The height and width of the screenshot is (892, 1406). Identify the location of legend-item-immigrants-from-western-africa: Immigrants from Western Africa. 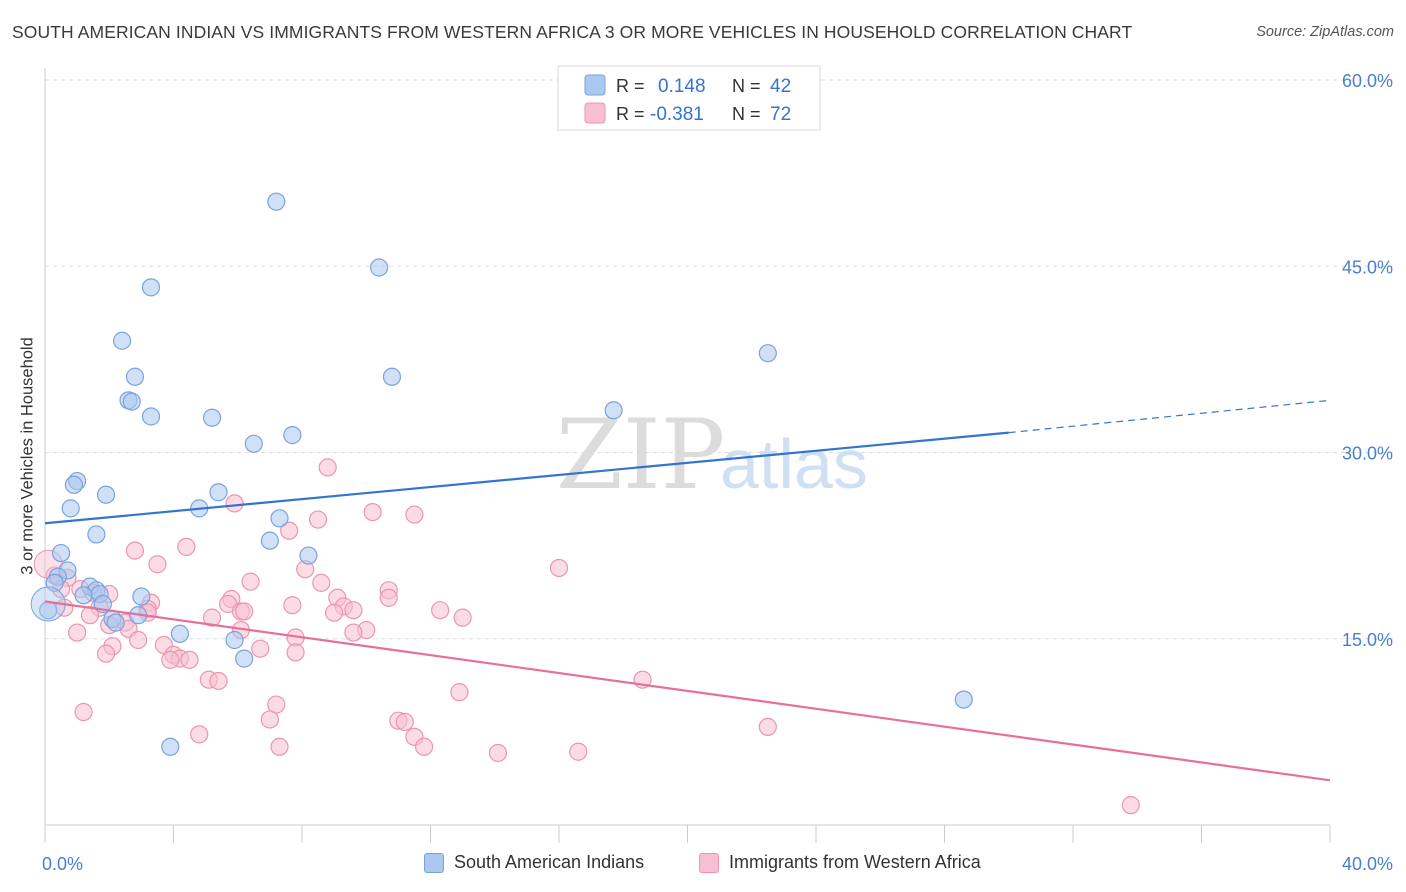
(840, 862).